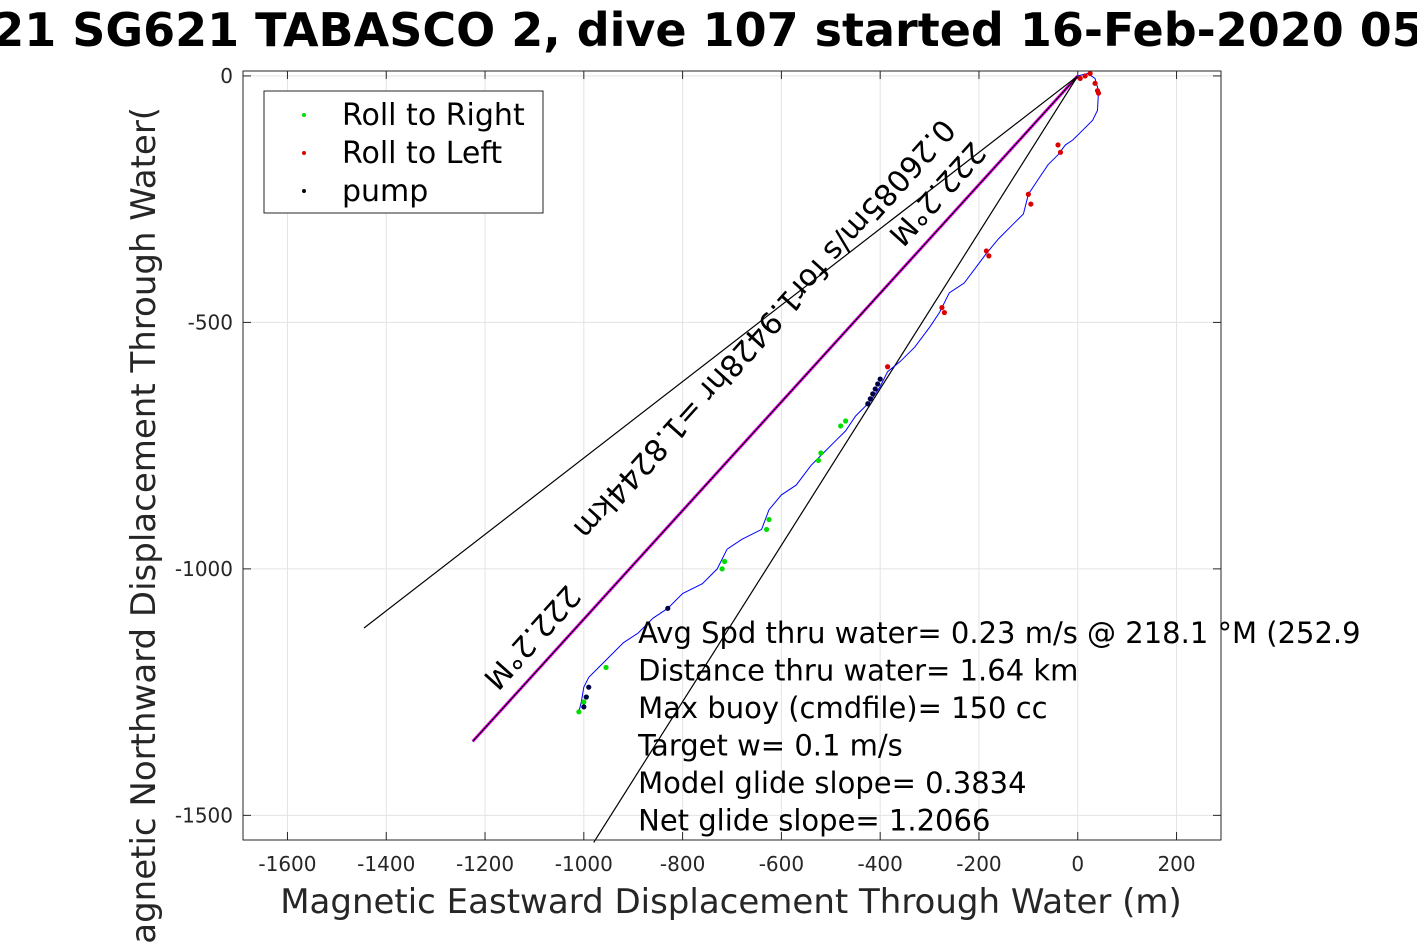 The image size is (1417, 945). Describe the element at coordinates (682, 864) in the screenshot. I see `x-tick-label: -800` at that location.